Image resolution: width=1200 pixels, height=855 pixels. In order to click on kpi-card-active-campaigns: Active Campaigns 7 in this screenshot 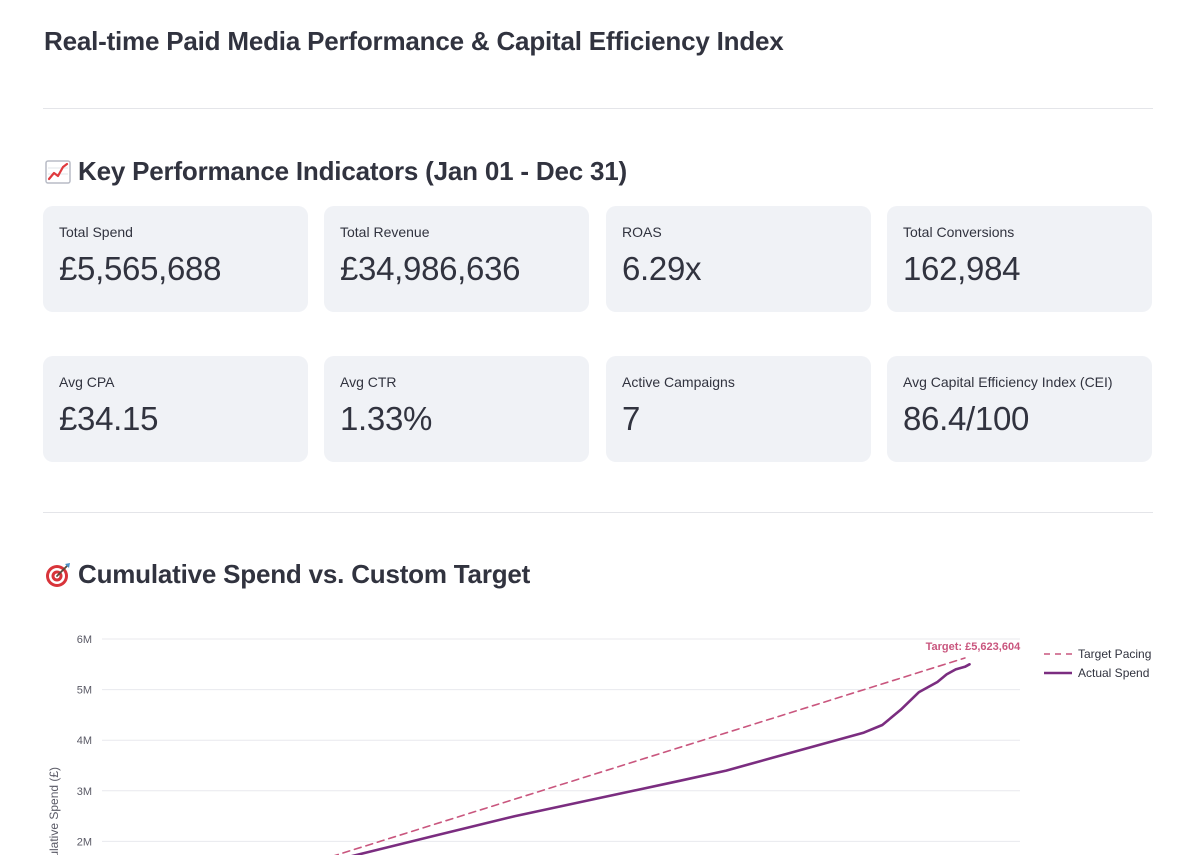, I will do `click(738, 409)`.